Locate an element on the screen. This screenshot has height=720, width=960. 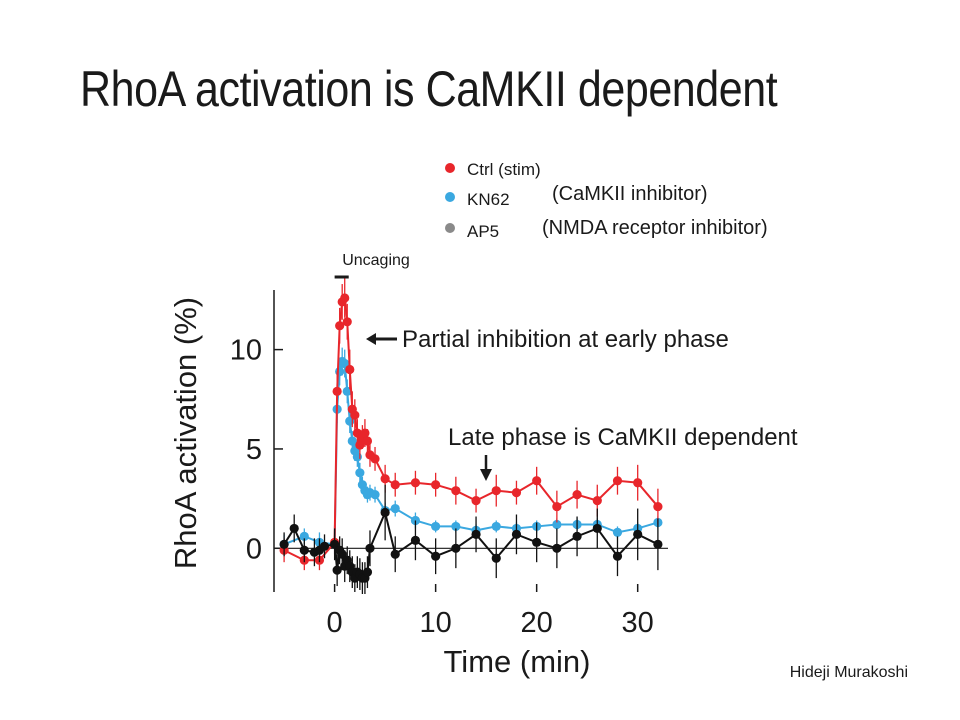
y-tick-label: 10 is located at coordinates (246, 351).